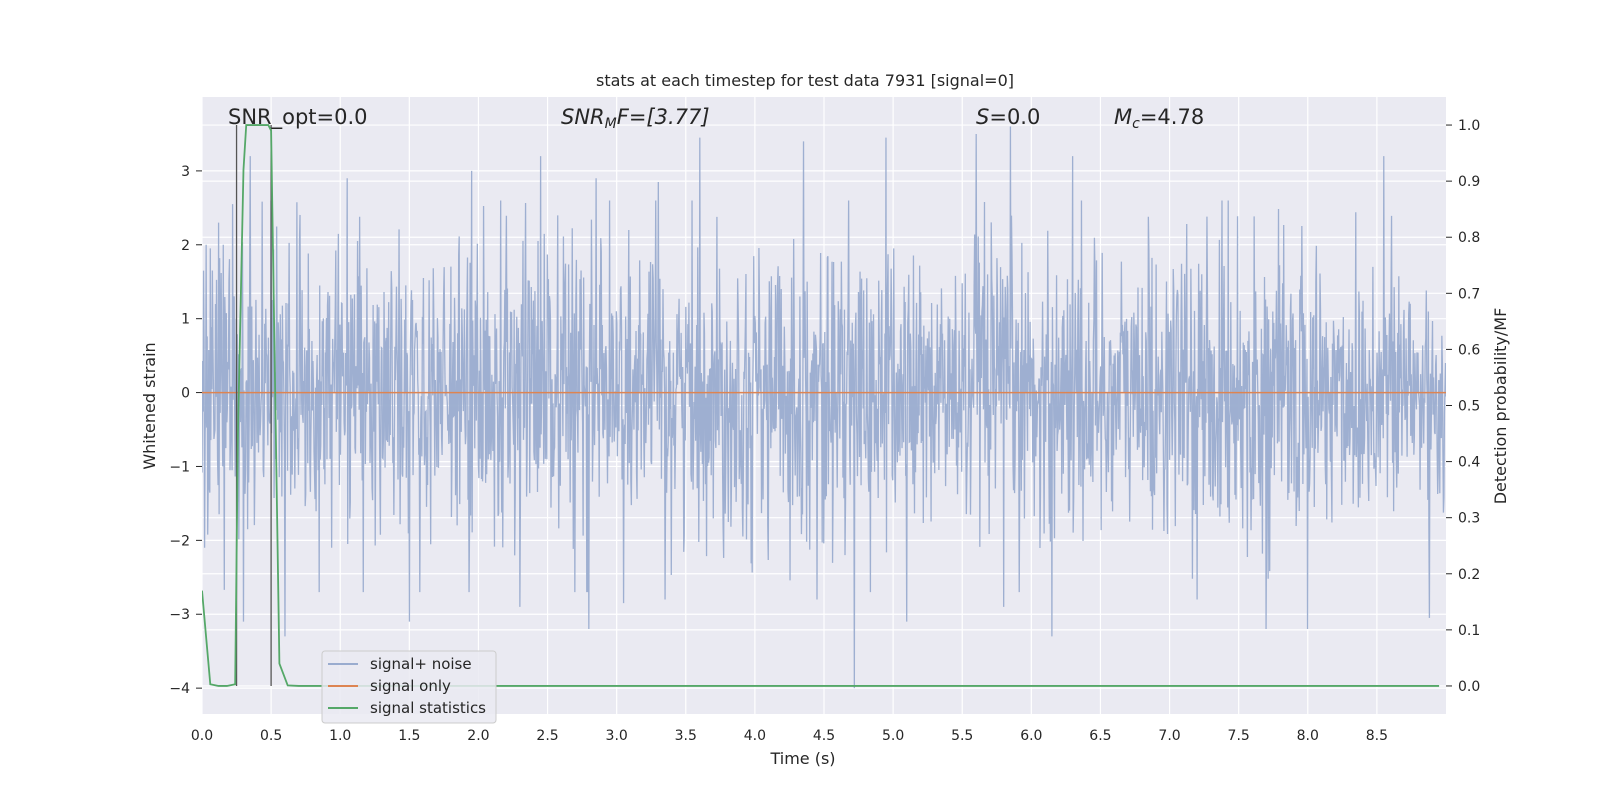 The width and height of the screenshot is (1600, 800). What do you see at coordinates (179, 541) in the screenshot?
I see `y-tick-label: −2` at bounding box center [179, 541].